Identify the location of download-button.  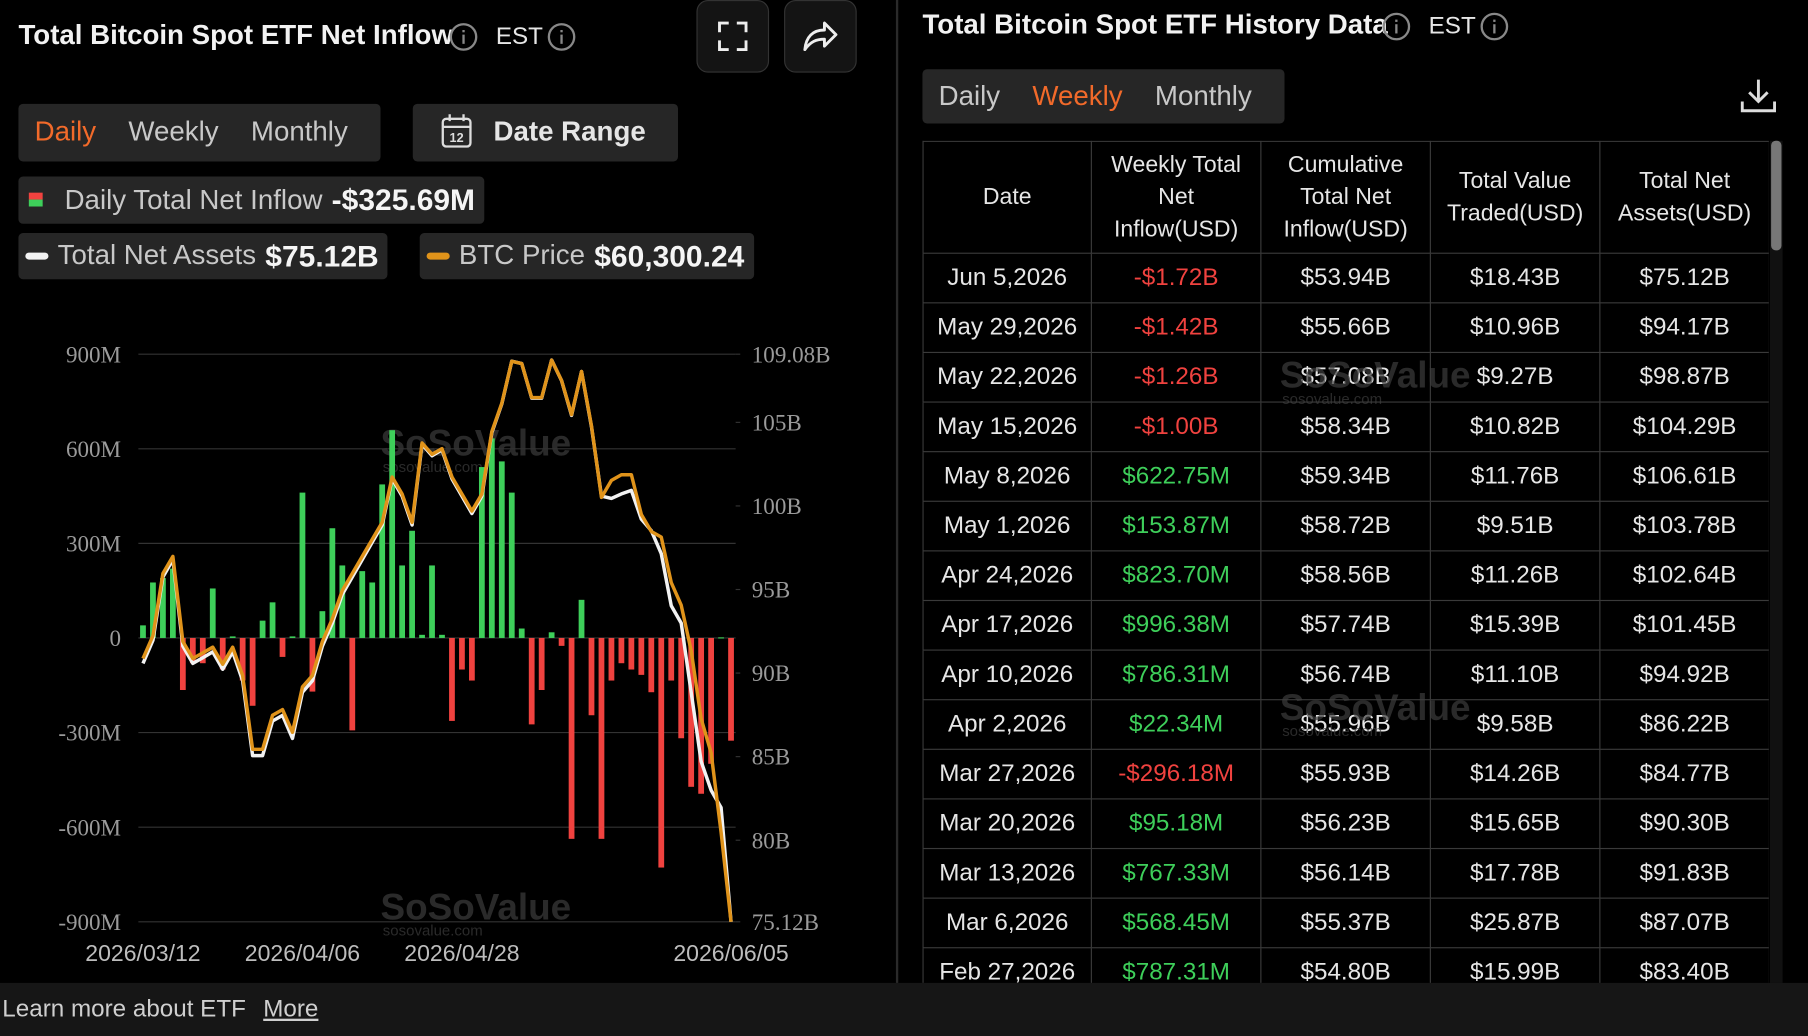
(1759, 96).